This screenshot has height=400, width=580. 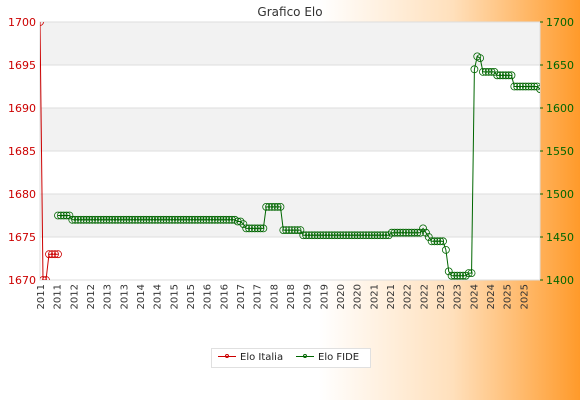 What do you see at coordinates (22, 280) in the screenshot?
I see `y-left-tick-label: 1670` at bounding box center [22, 280].